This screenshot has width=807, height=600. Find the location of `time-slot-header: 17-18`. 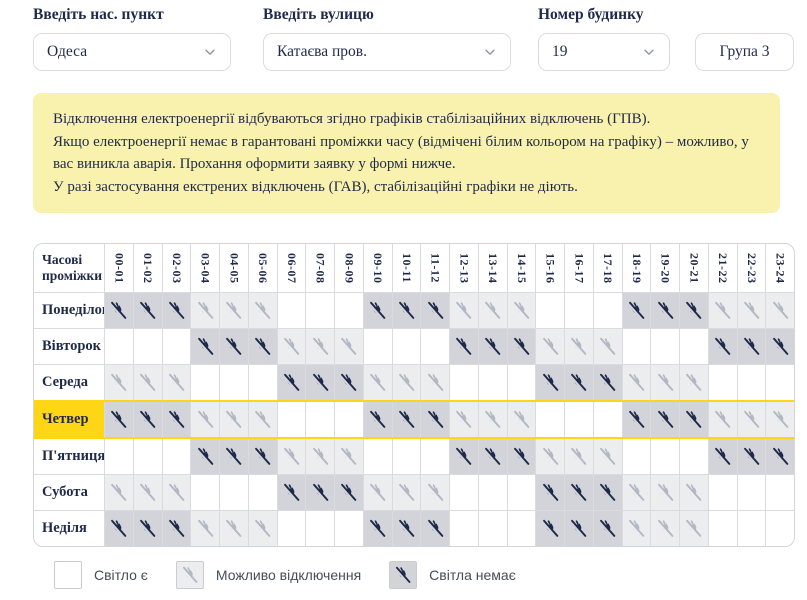

time-slot-header: 17-18 is located at coordinates (607, 268).